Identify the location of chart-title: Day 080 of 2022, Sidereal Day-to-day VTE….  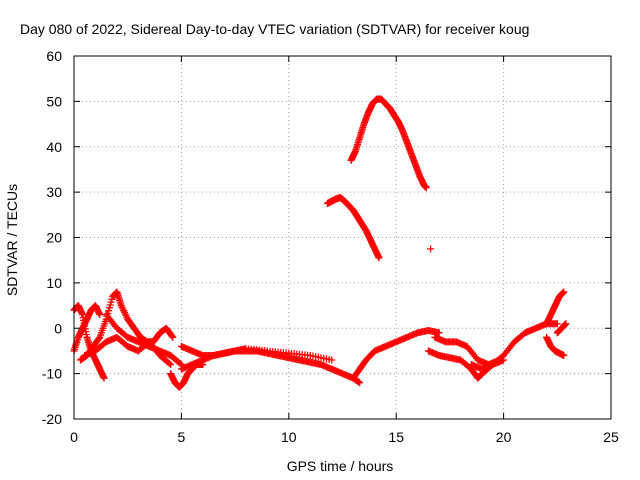
(274, 29).